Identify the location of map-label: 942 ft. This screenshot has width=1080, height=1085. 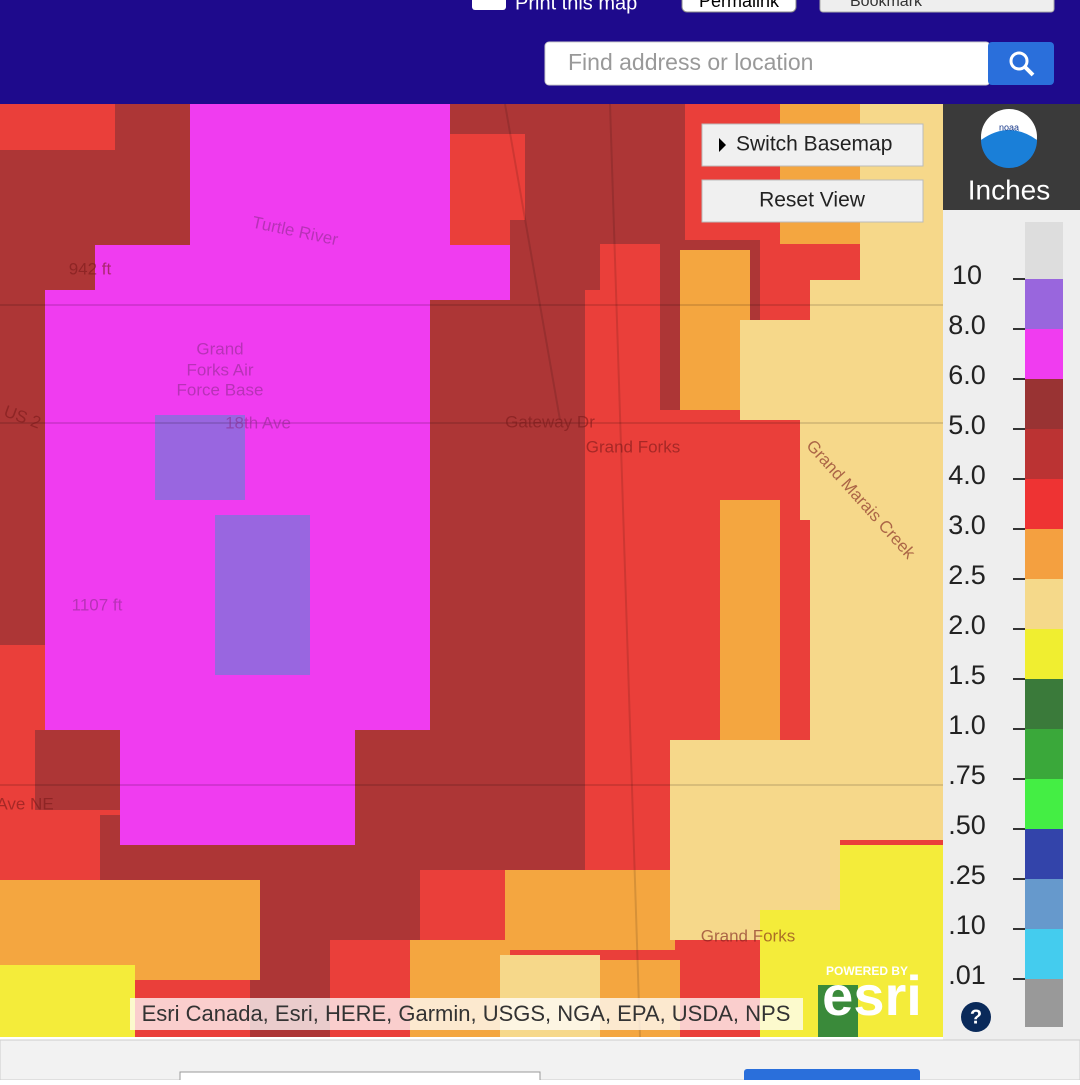
(90, 268).